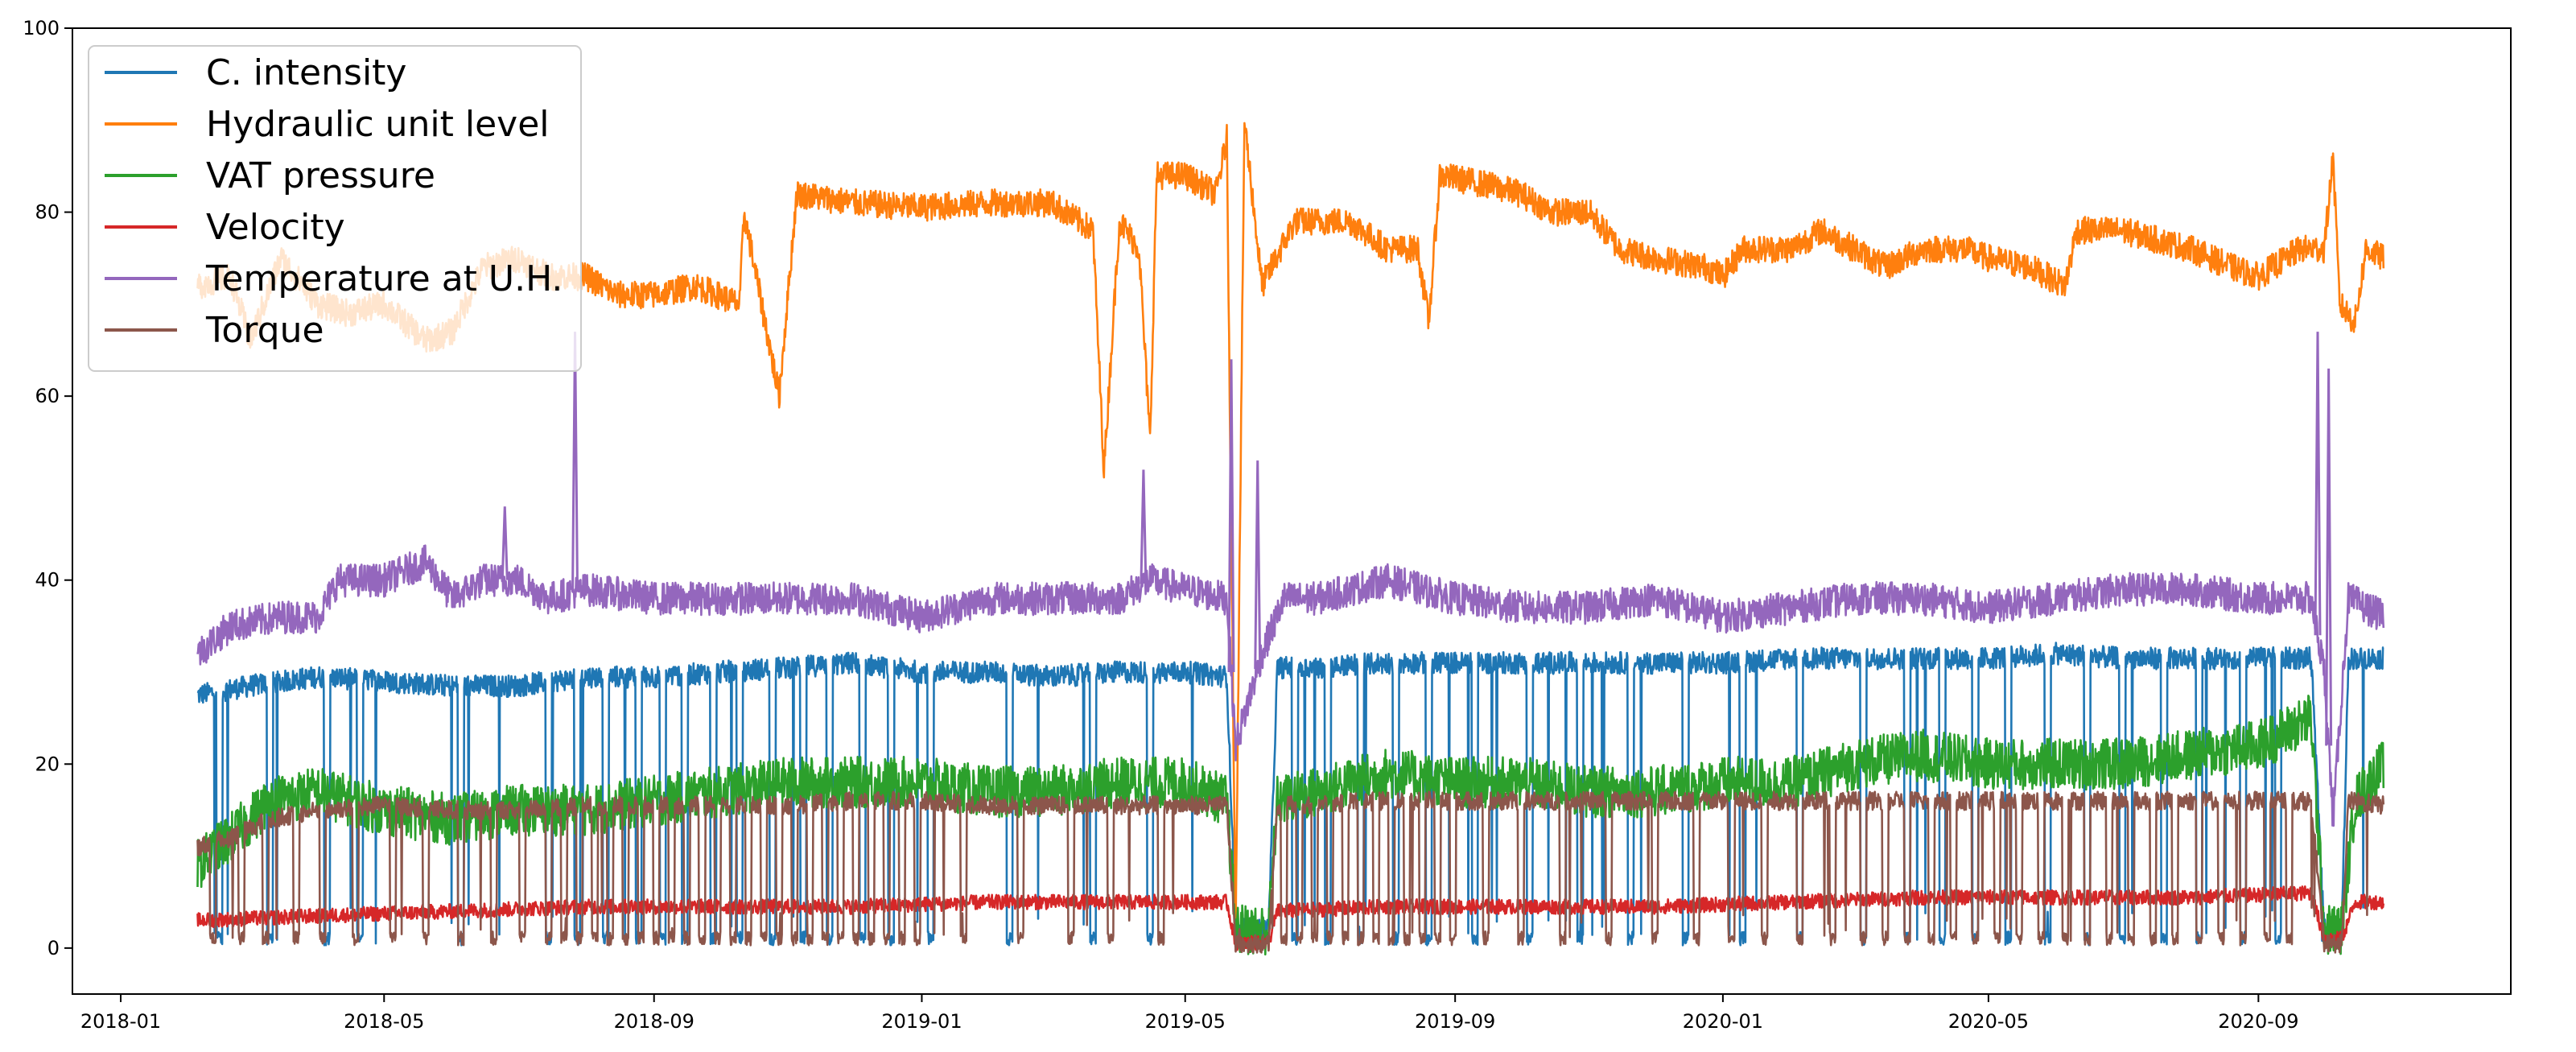 The width and height of the screenshot is (2576, 1052). I want to click on legend-label-1: C. intensity, so click(306, 72).